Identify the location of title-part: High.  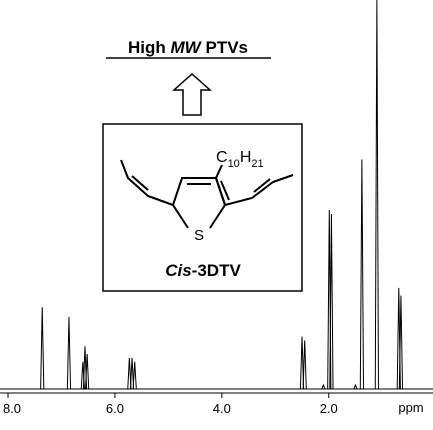
(147, 47).